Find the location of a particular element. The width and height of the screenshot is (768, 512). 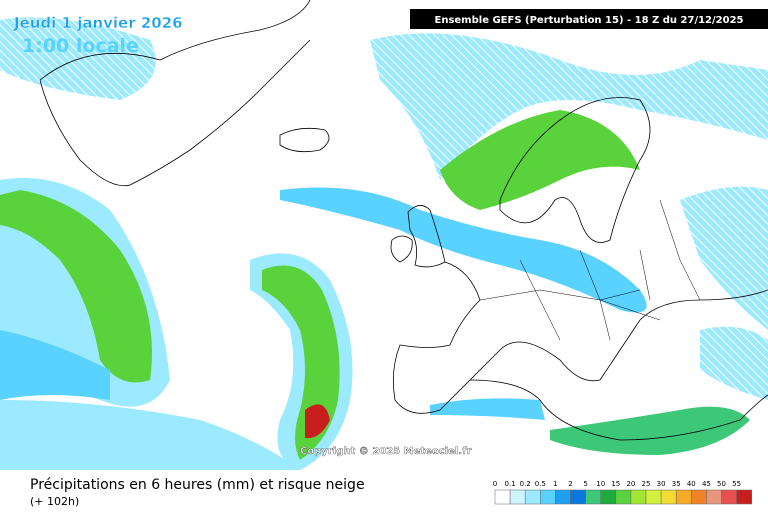

legend-tick-label: 1 is located at coordinates (555, 484).